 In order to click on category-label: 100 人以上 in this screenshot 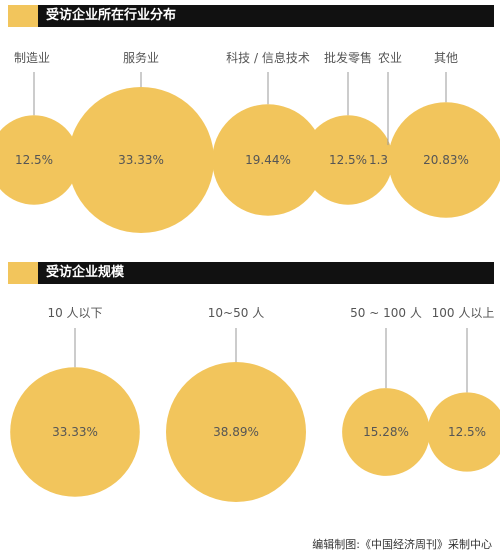, I will do `click(463, 313)`.